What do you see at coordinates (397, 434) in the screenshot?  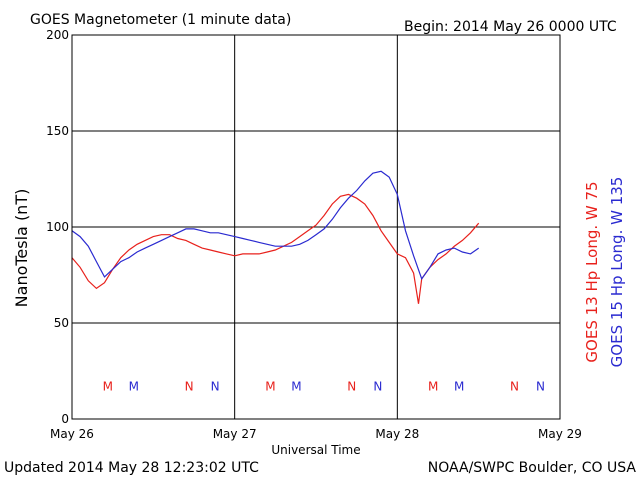 I see `x-tick-label: May 28` at bounding box center [397, 434].